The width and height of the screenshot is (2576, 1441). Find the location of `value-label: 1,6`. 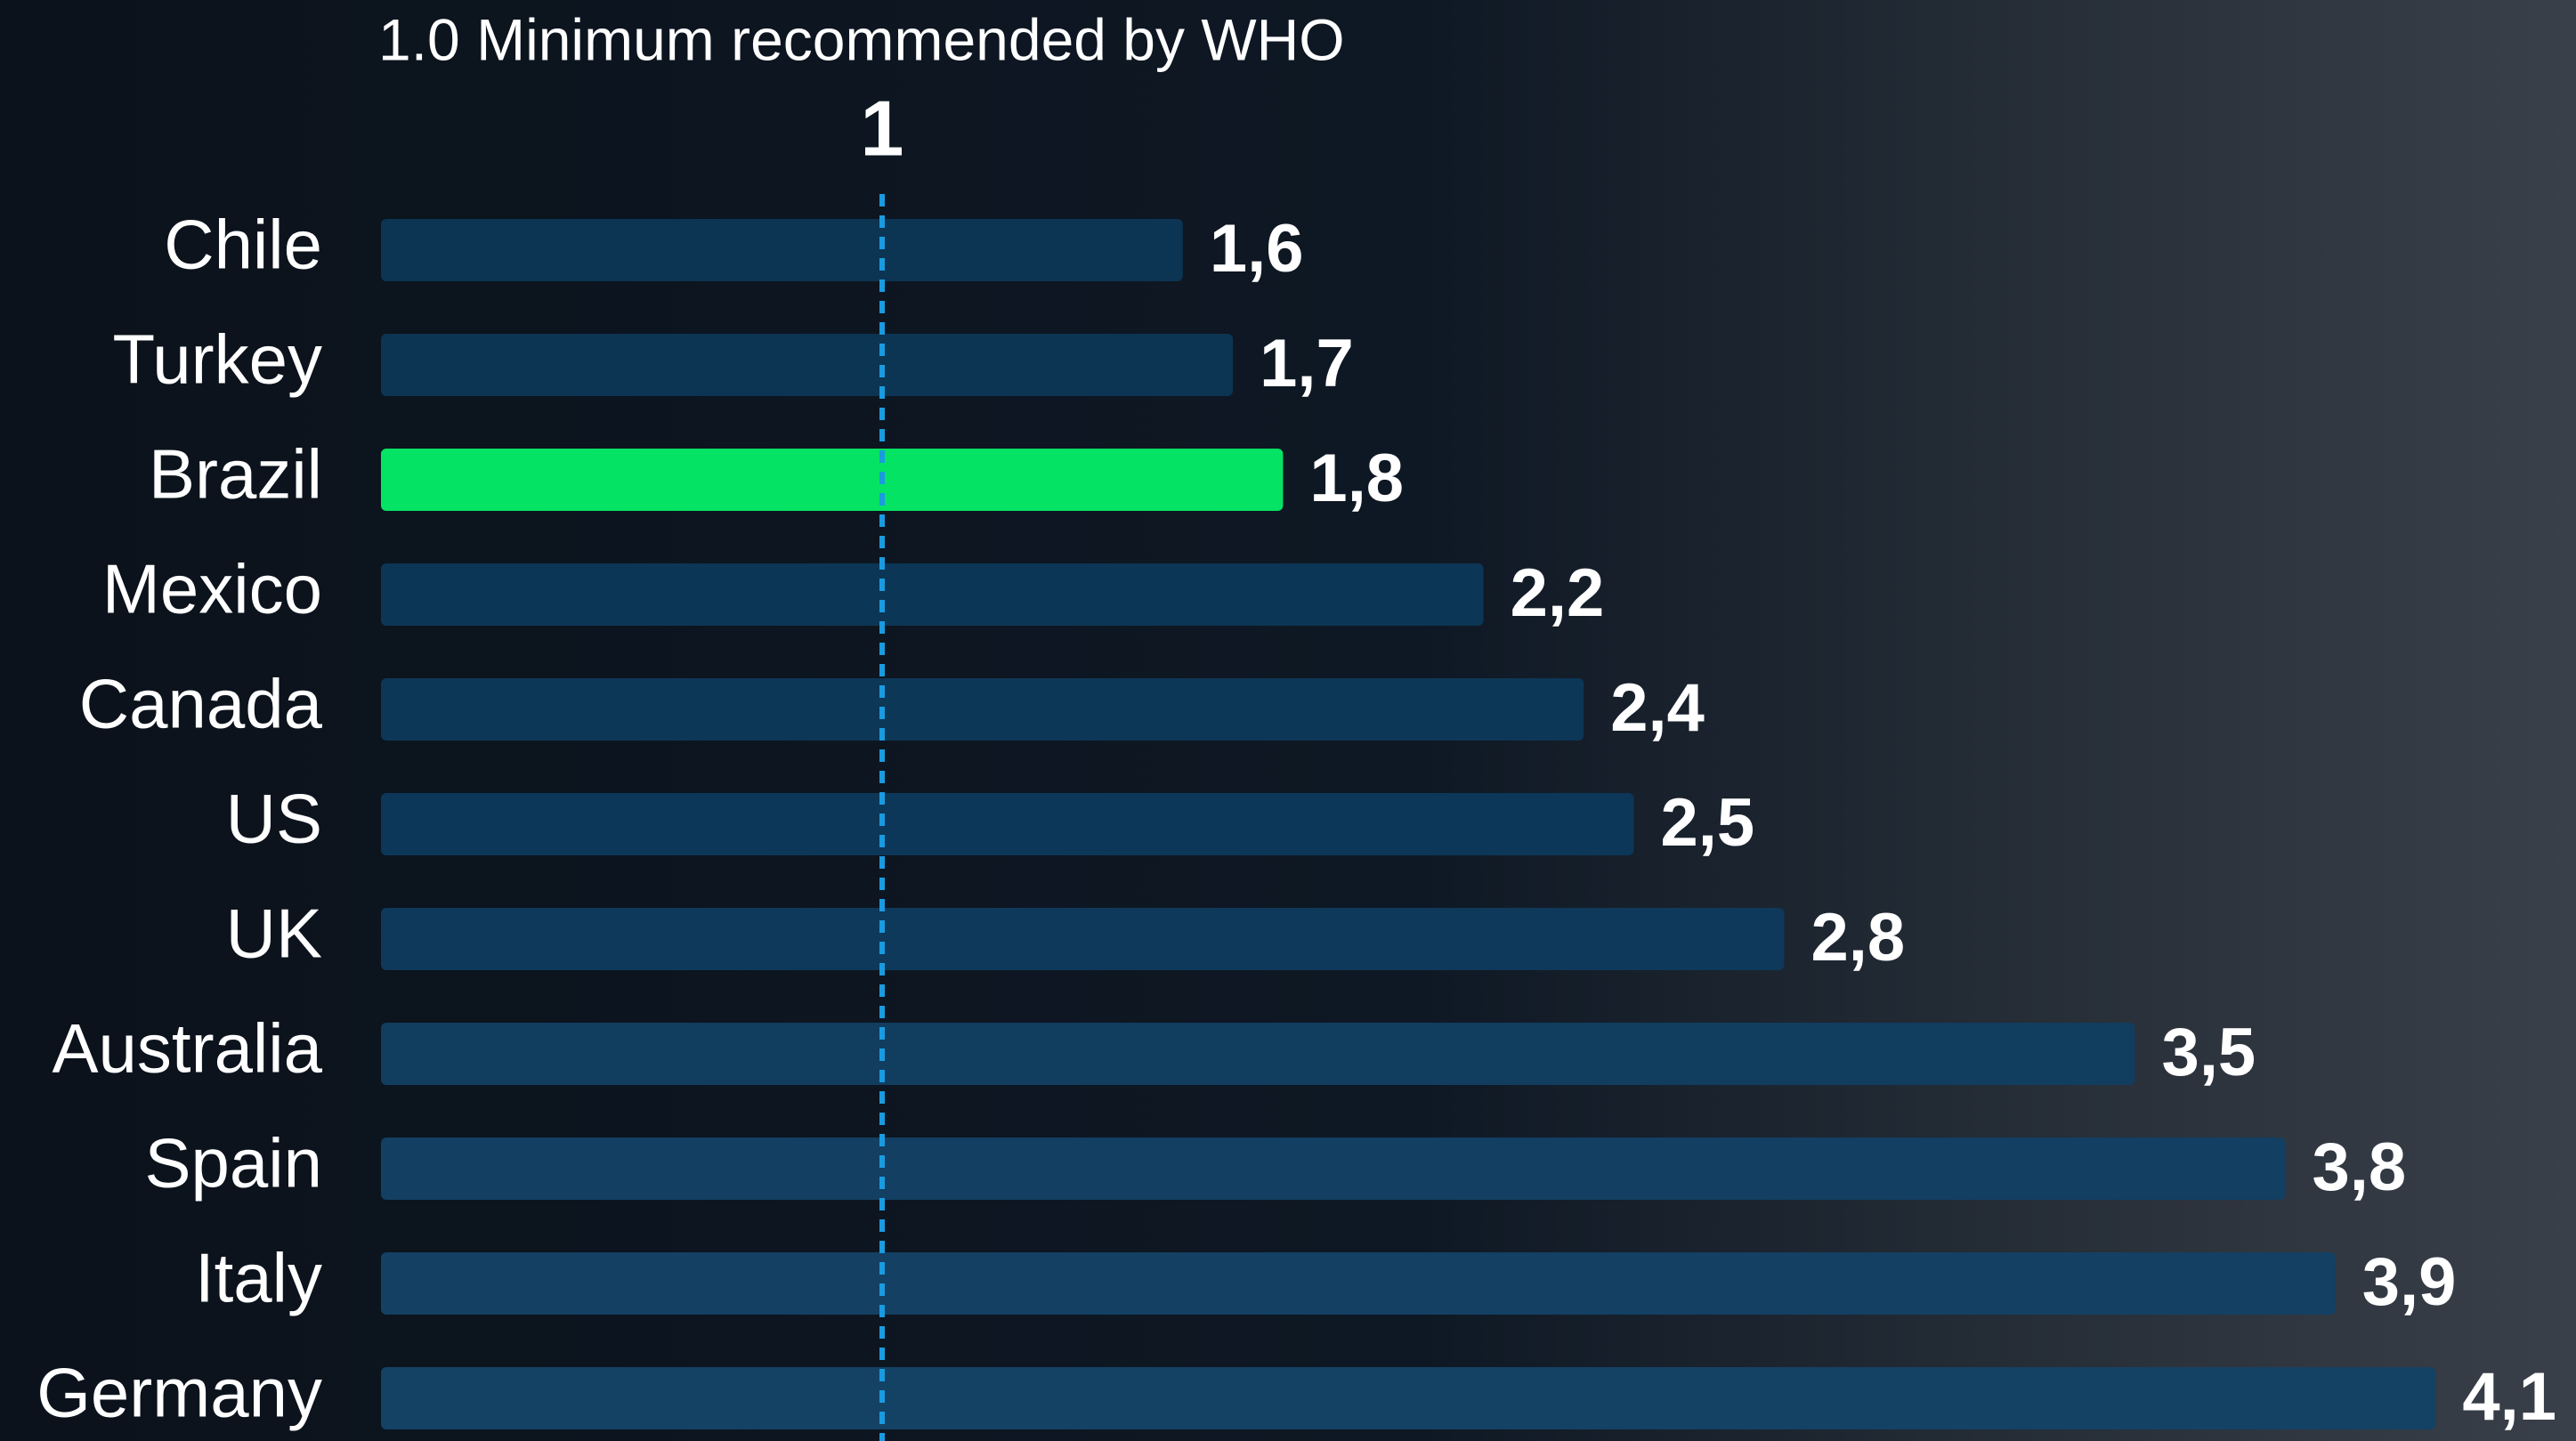

value-label: 1,6 is located at coordinates (1257, 249).